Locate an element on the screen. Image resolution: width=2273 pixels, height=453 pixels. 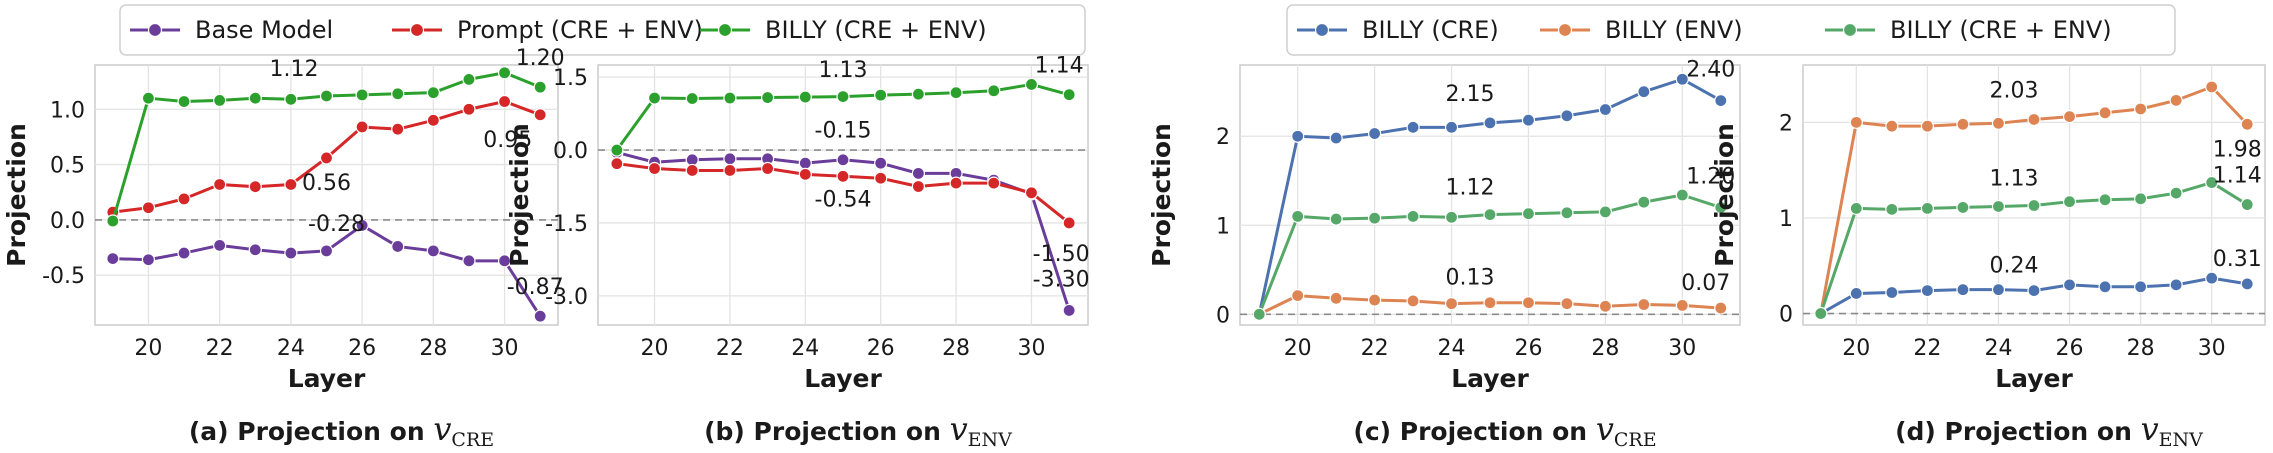
y-tick-label: -1.5 is located at coordinates (566, 224).